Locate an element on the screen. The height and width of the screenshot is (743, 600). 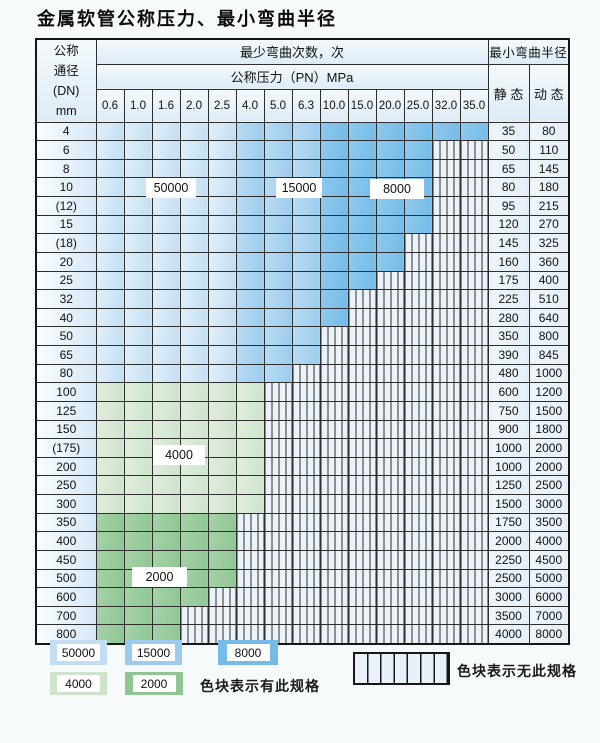
pressure-value-header: 35.0 is located at coordinates (474, 105).